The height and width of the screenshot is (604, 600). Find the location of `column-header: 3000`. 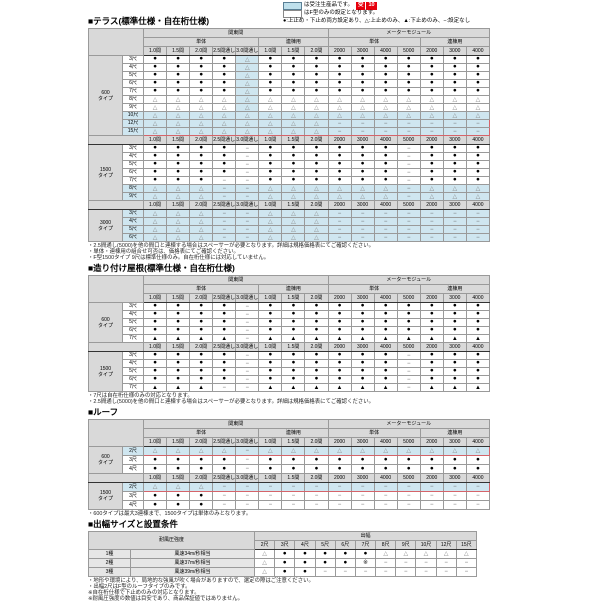

column-header: 3000 is located at coordinates (454, 205).